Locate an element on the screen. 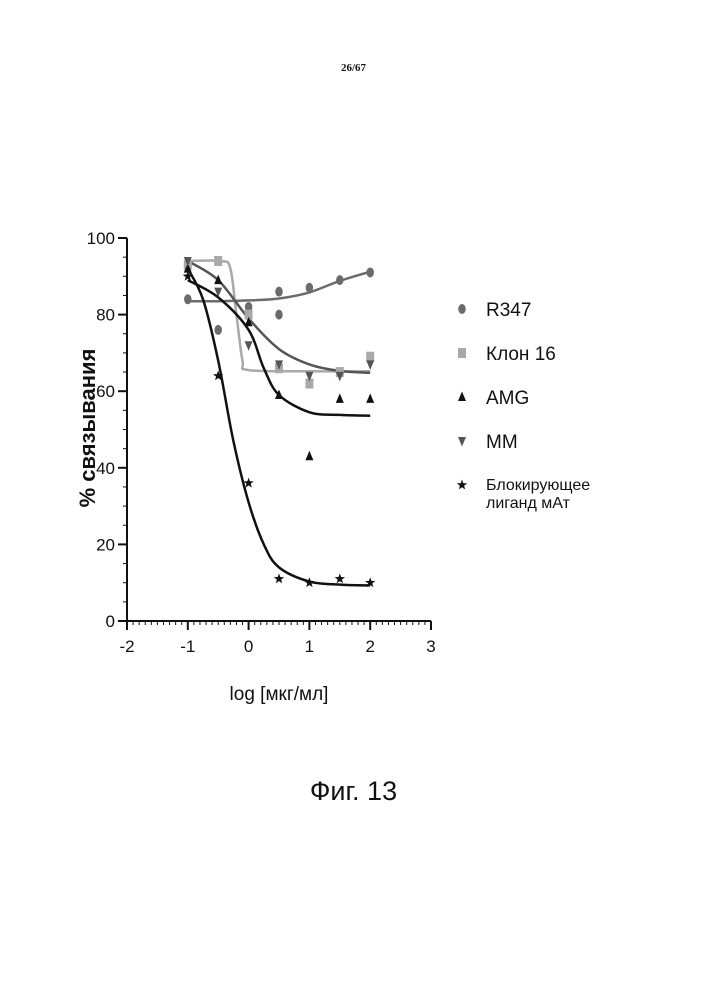 This screenshot has height=1000, width=707. legend-label: Клон 16 is located at coordinates (521, 354).